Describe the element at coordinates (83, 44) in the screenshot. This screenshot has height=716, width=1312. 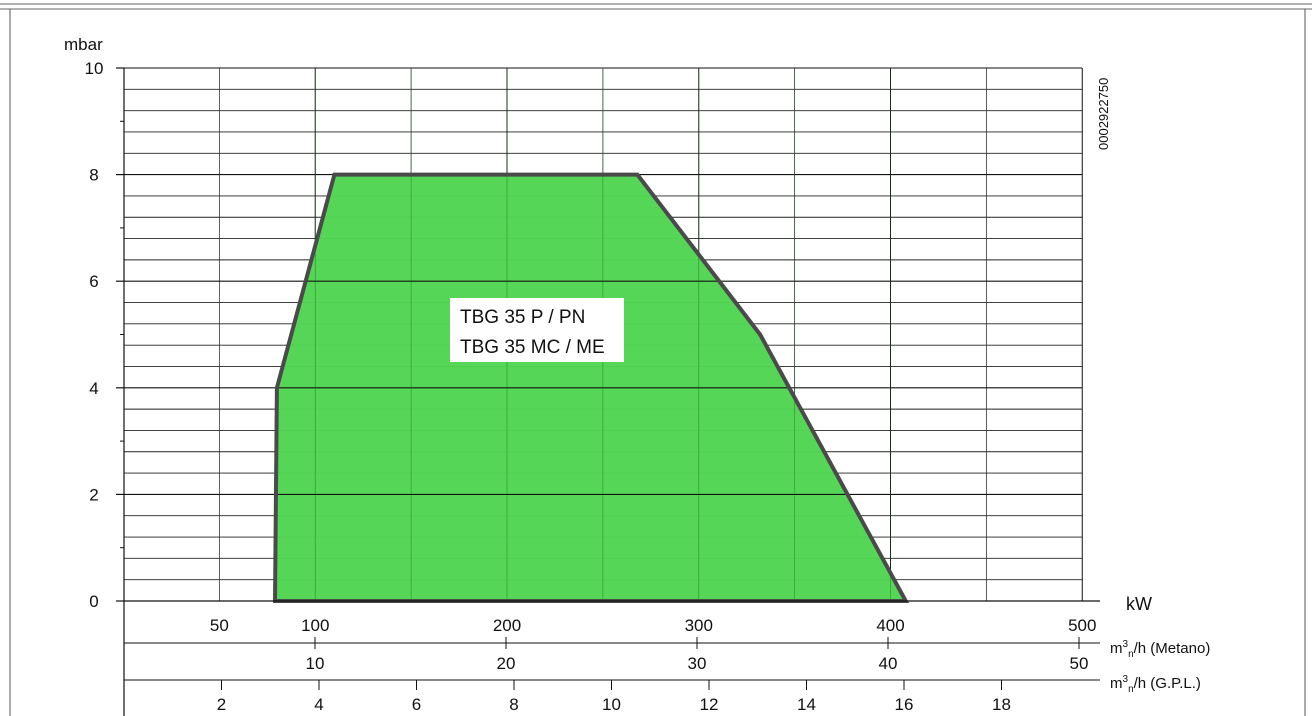
I see `y-axis-label: mbar` at that location.